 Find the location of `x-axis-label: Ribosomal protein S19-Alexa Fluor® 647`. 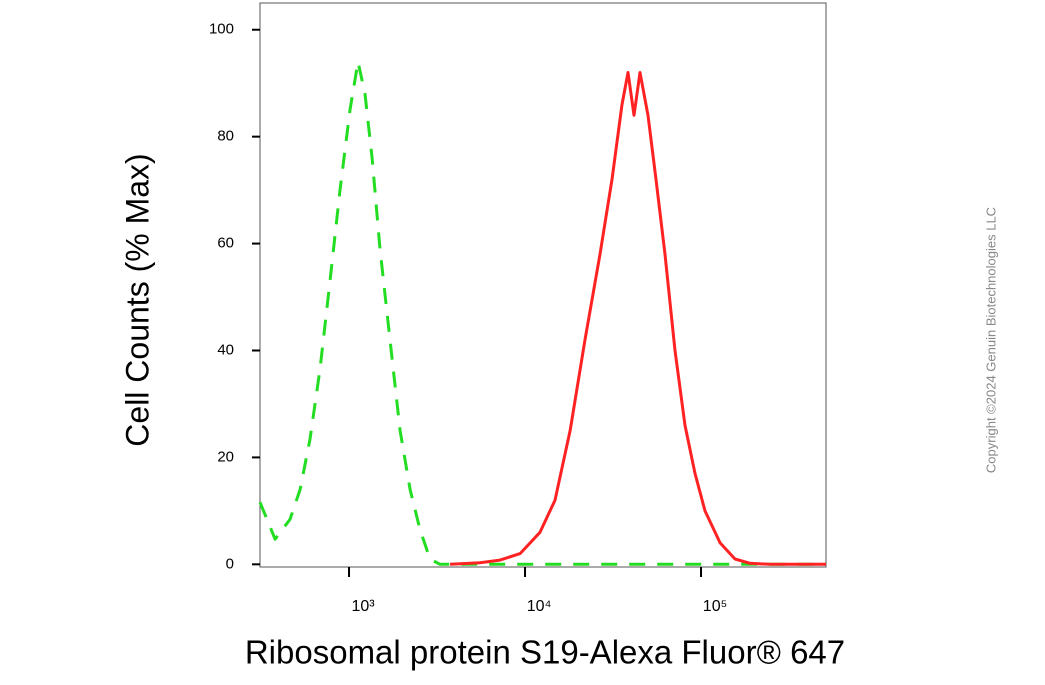

x-axis-label: Ribosomal protein S19-Alexa Fluor® 647 is located at coordinates (545, 652).